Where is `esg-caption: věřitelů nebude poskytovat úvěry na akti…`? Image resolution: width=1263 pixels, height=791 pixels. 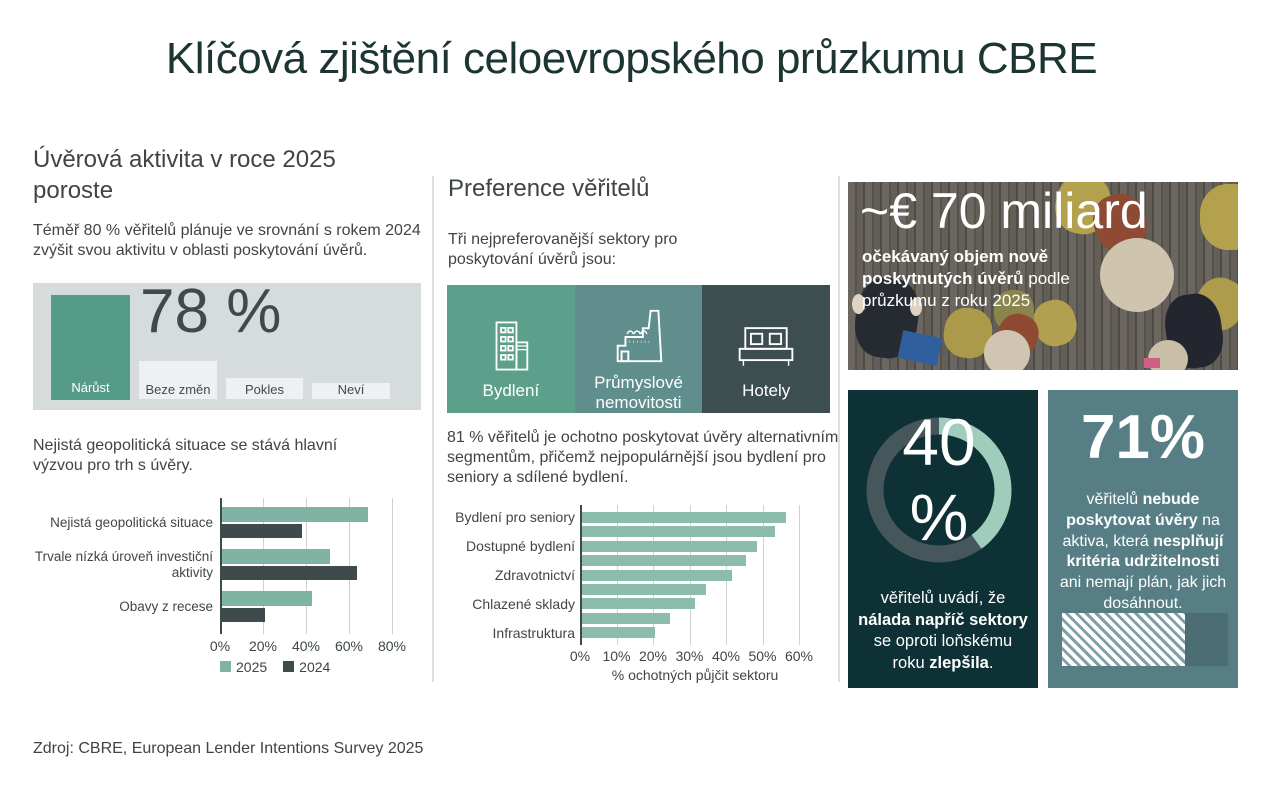 esg-caption: věřitelů nebude poskytovat úvěry na akti… is located at coordinates (1143, 551).